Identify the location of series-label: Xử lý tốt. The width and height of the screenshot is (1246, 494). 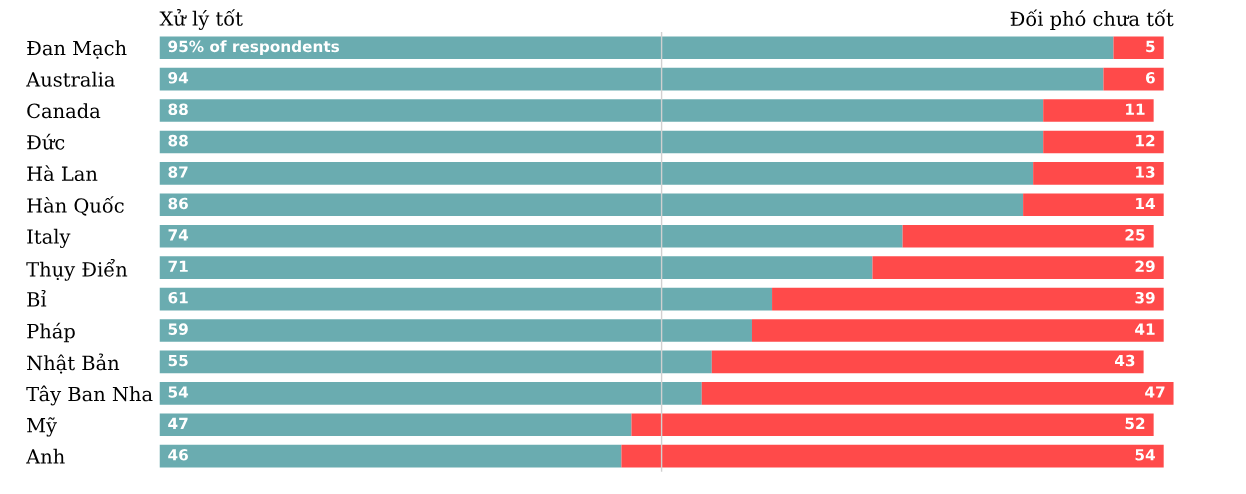
(201, 19).